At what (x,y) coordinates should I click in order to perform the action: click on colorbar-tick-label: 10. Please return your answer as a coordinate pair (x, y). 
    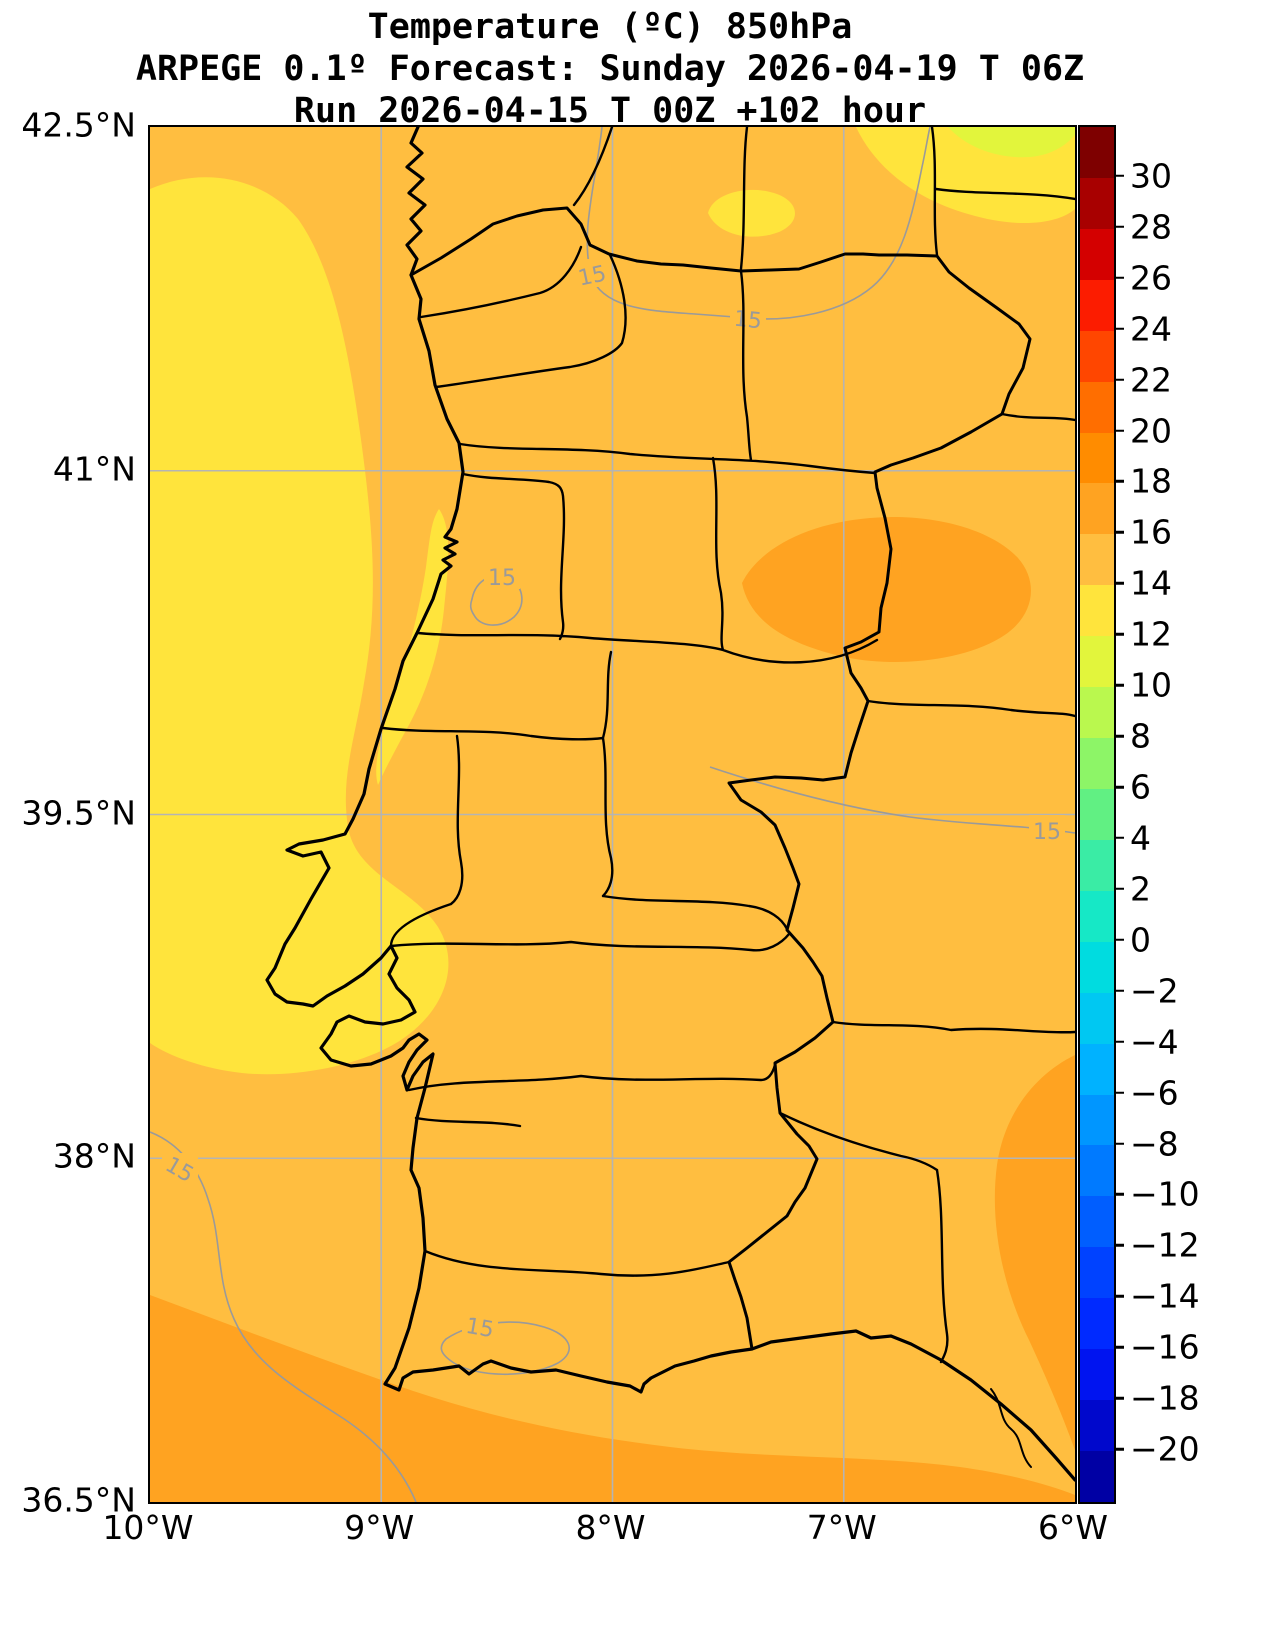
    Looking at the image, I should click on (1151, 685).